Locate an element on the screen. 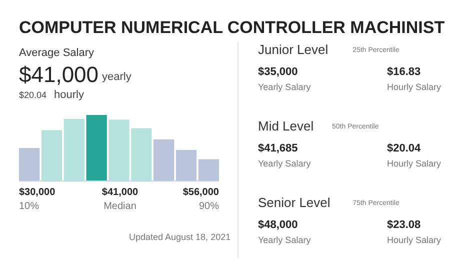 This screenshot has width=474, height=266. text: Updated August 18, 2021 is located at coordinates (180, 237).